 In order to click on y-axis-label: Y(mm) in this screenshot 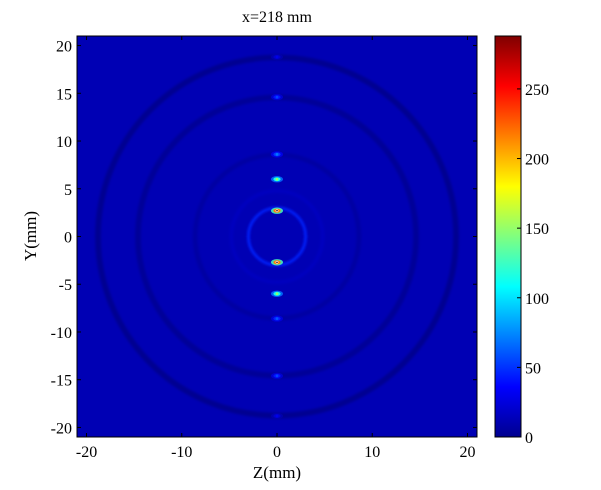, I will do `click(30, 236)`.